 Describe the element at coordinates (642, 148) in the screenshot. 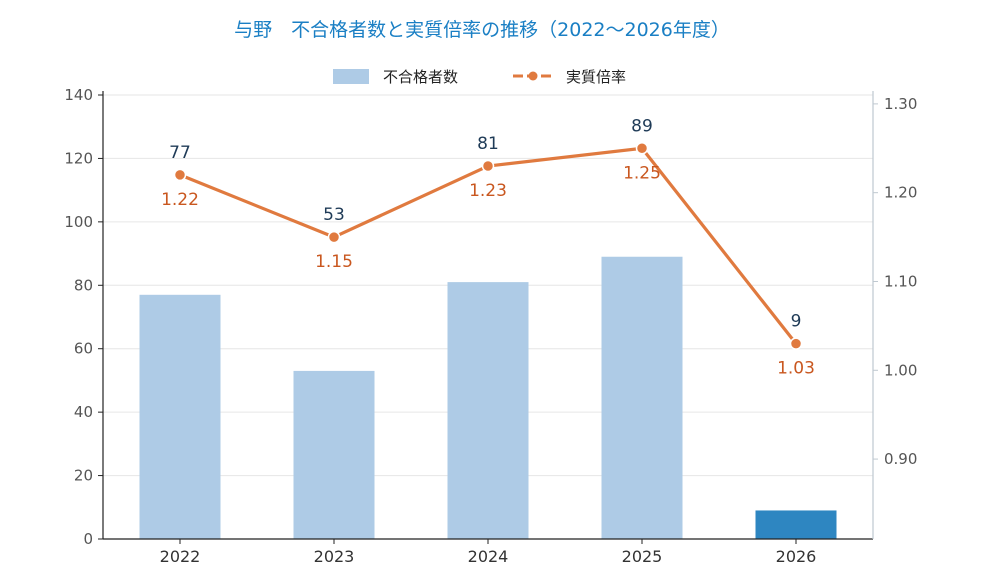

I see `rate-point-2025` at that location.